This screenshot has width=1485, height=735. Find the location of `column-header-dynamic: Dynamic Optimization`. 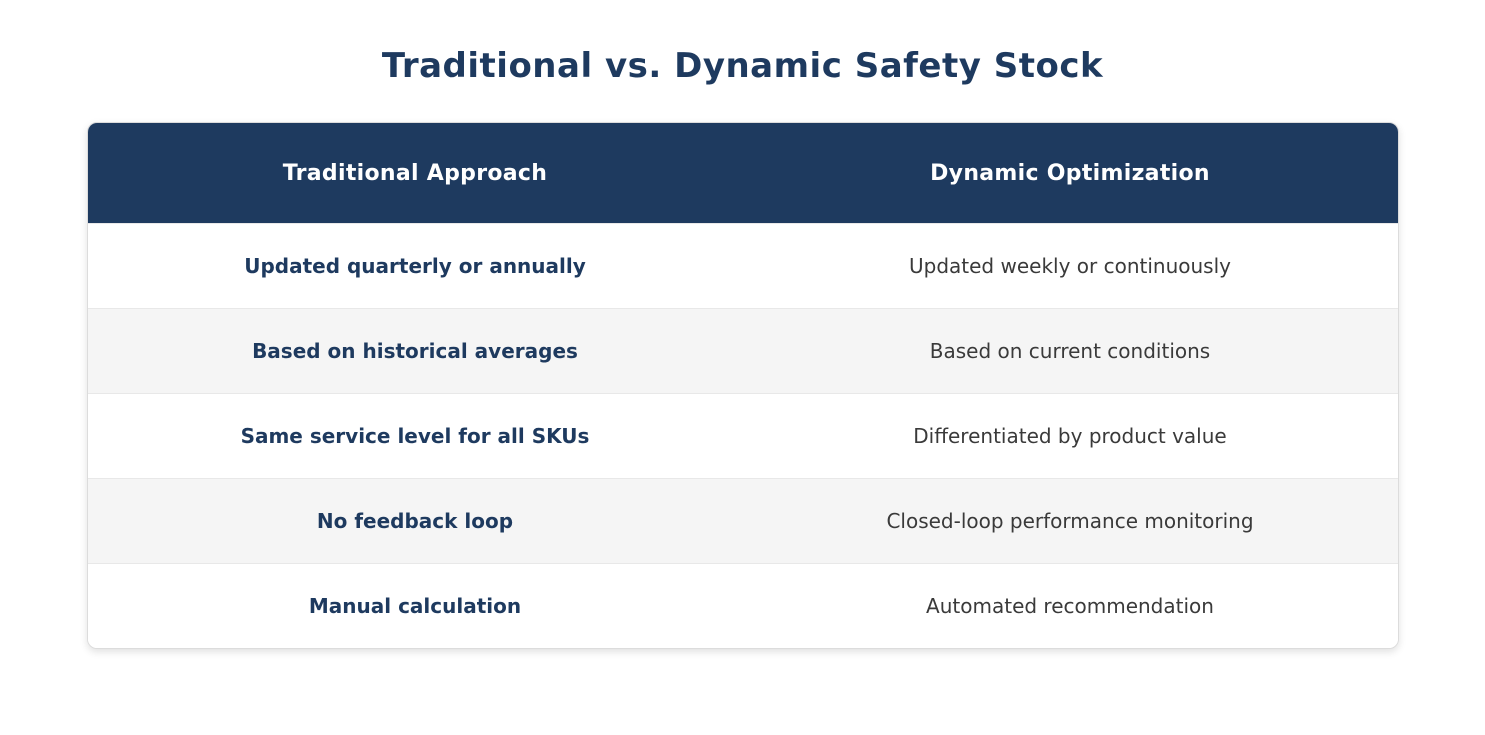

column-header-dynamic: Dynamic Optimization is located at coordinates (1070, 173).